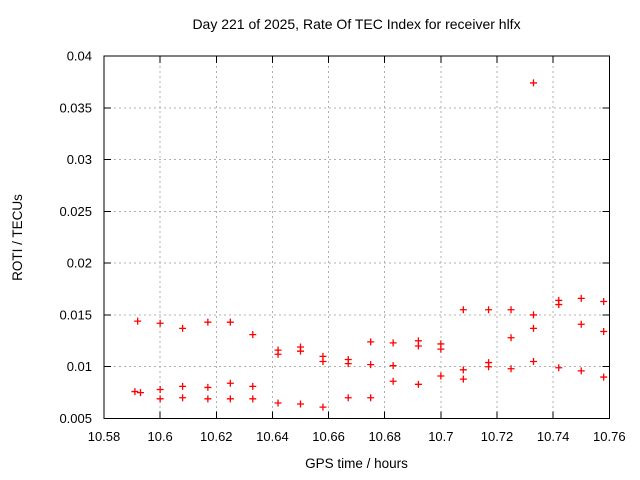  What do you see at coordinates (79, 263) in the screenshot?
I see `y-tick-label: 0.02` at bounding box center [79, 263].